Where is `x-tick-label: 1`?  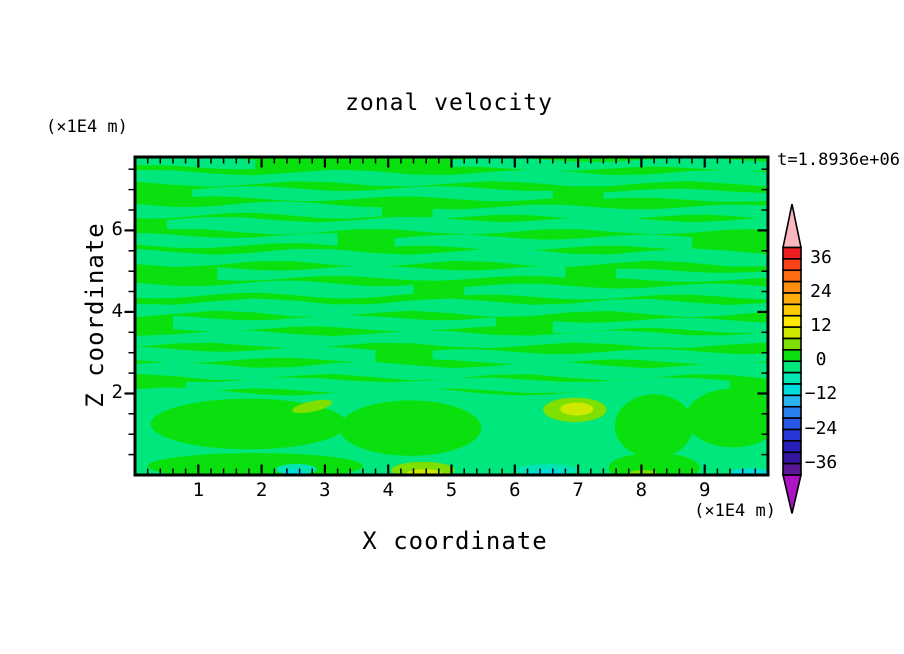 x-tick-label: 1 is located at coordinates (198, 490).